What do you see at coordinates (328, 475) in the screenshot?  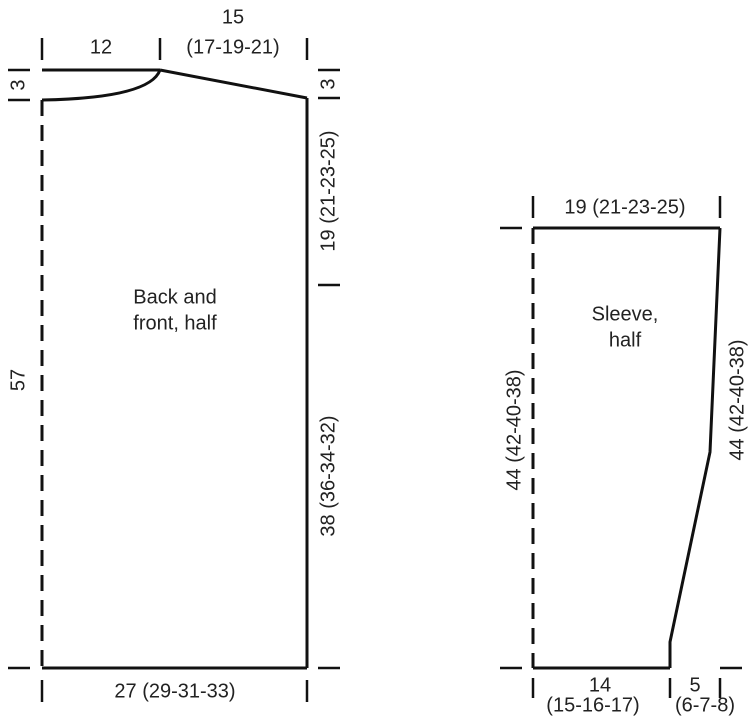 I see `dim-label: 38 (36-34-32)` at bounding box center [328, 475].